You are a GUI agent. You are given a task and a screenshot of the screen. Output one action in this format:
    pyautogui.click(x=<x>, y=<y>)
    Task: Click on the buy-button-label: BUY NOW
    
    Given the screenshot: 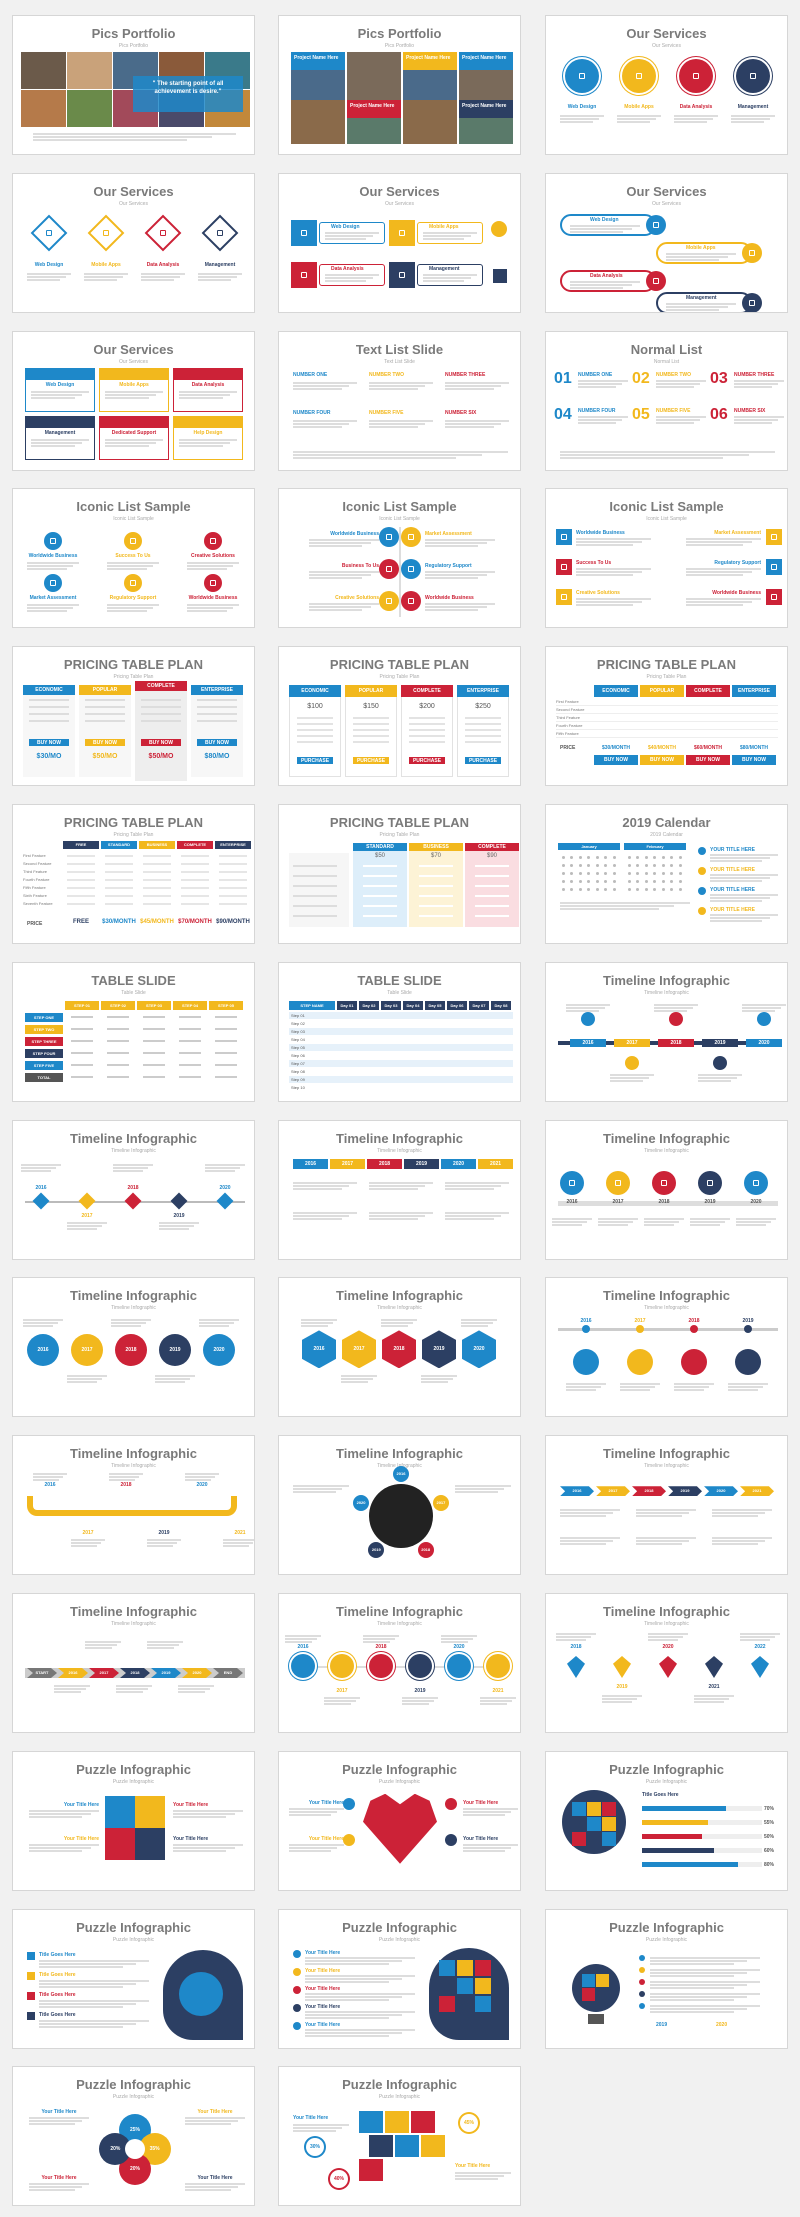 What is the action you would take?
    pyautogui.click(x=105, y=743)
    